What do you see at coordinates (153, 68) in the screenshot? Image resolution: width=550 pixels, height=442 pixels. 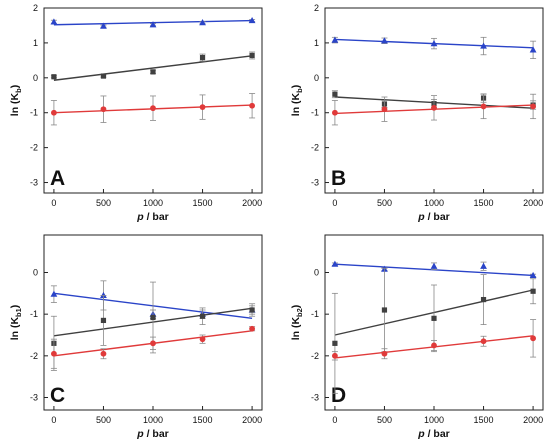 I see `fit-line` at bounding box center [153, 68].